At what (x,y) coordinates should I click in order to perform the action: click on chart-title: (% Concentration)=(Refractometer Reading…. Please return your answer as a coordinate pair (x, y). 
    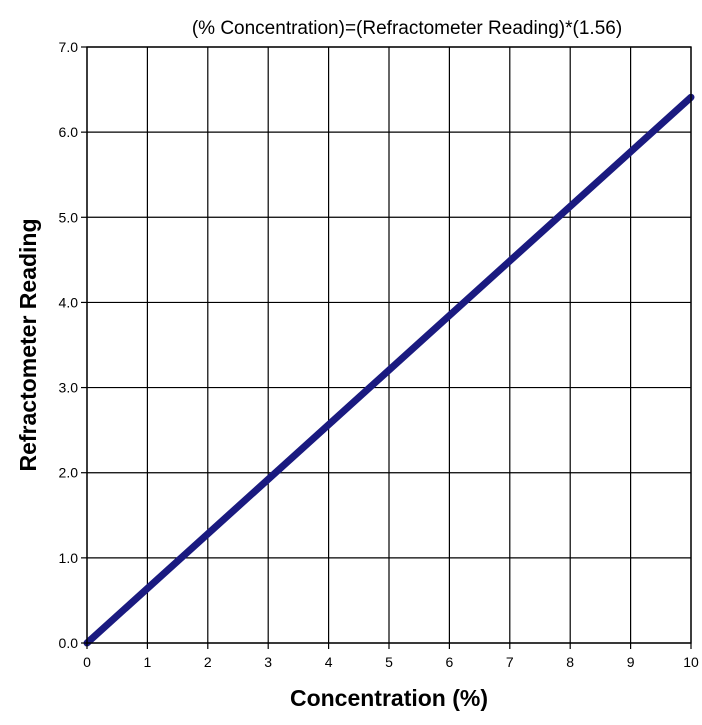
    Looking at the image, I should click on (407, 28).